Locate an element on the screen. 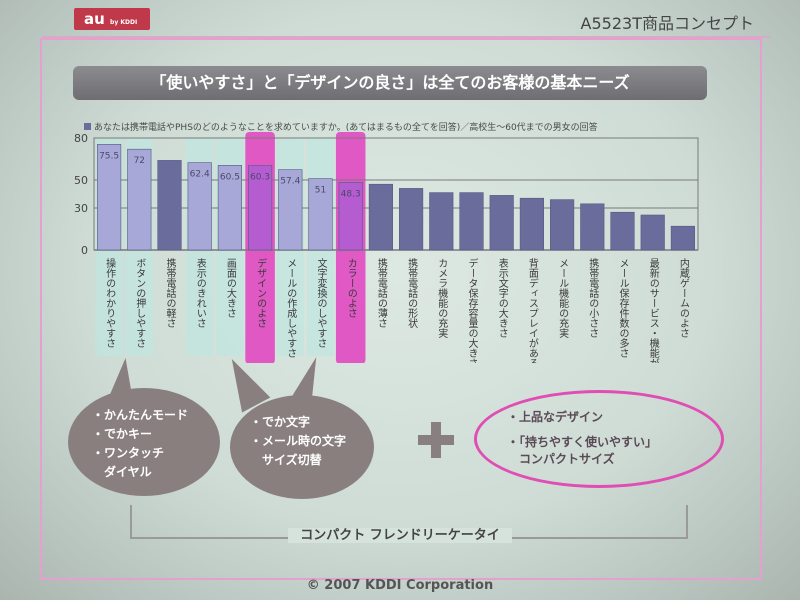 The width and height of the screenshot is (800, 600). category-label: 表示のきれいさ is located at coordinates (200, 292).